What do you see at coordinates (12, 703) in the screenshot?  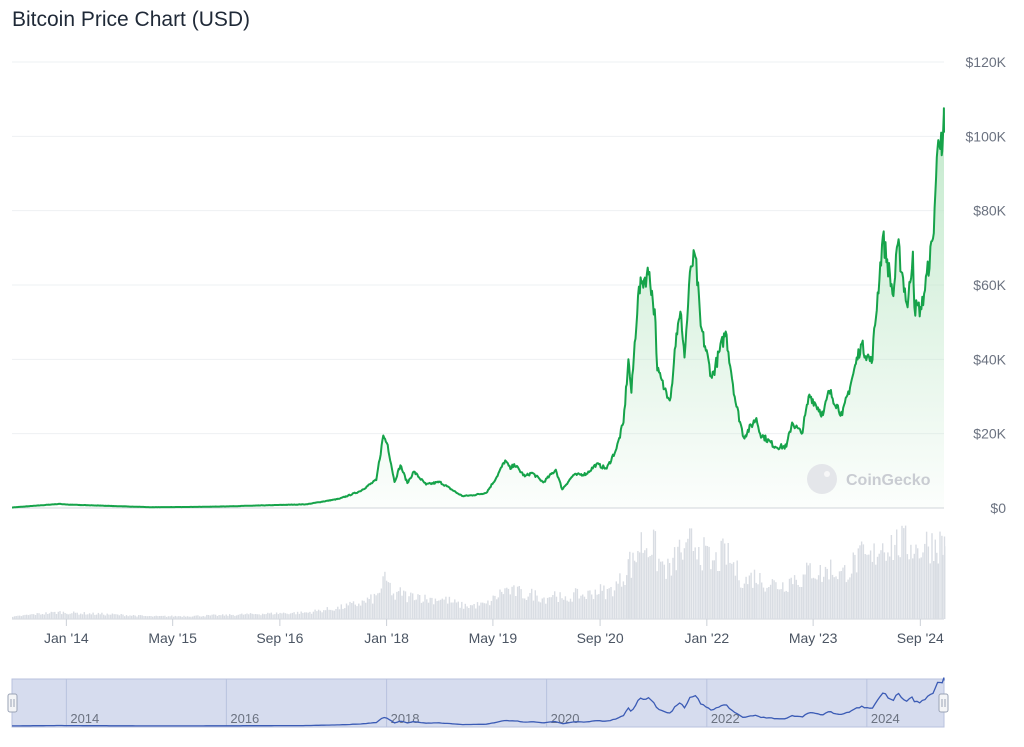 I see `navigator-left-handle` at bounding box center [12, 703].